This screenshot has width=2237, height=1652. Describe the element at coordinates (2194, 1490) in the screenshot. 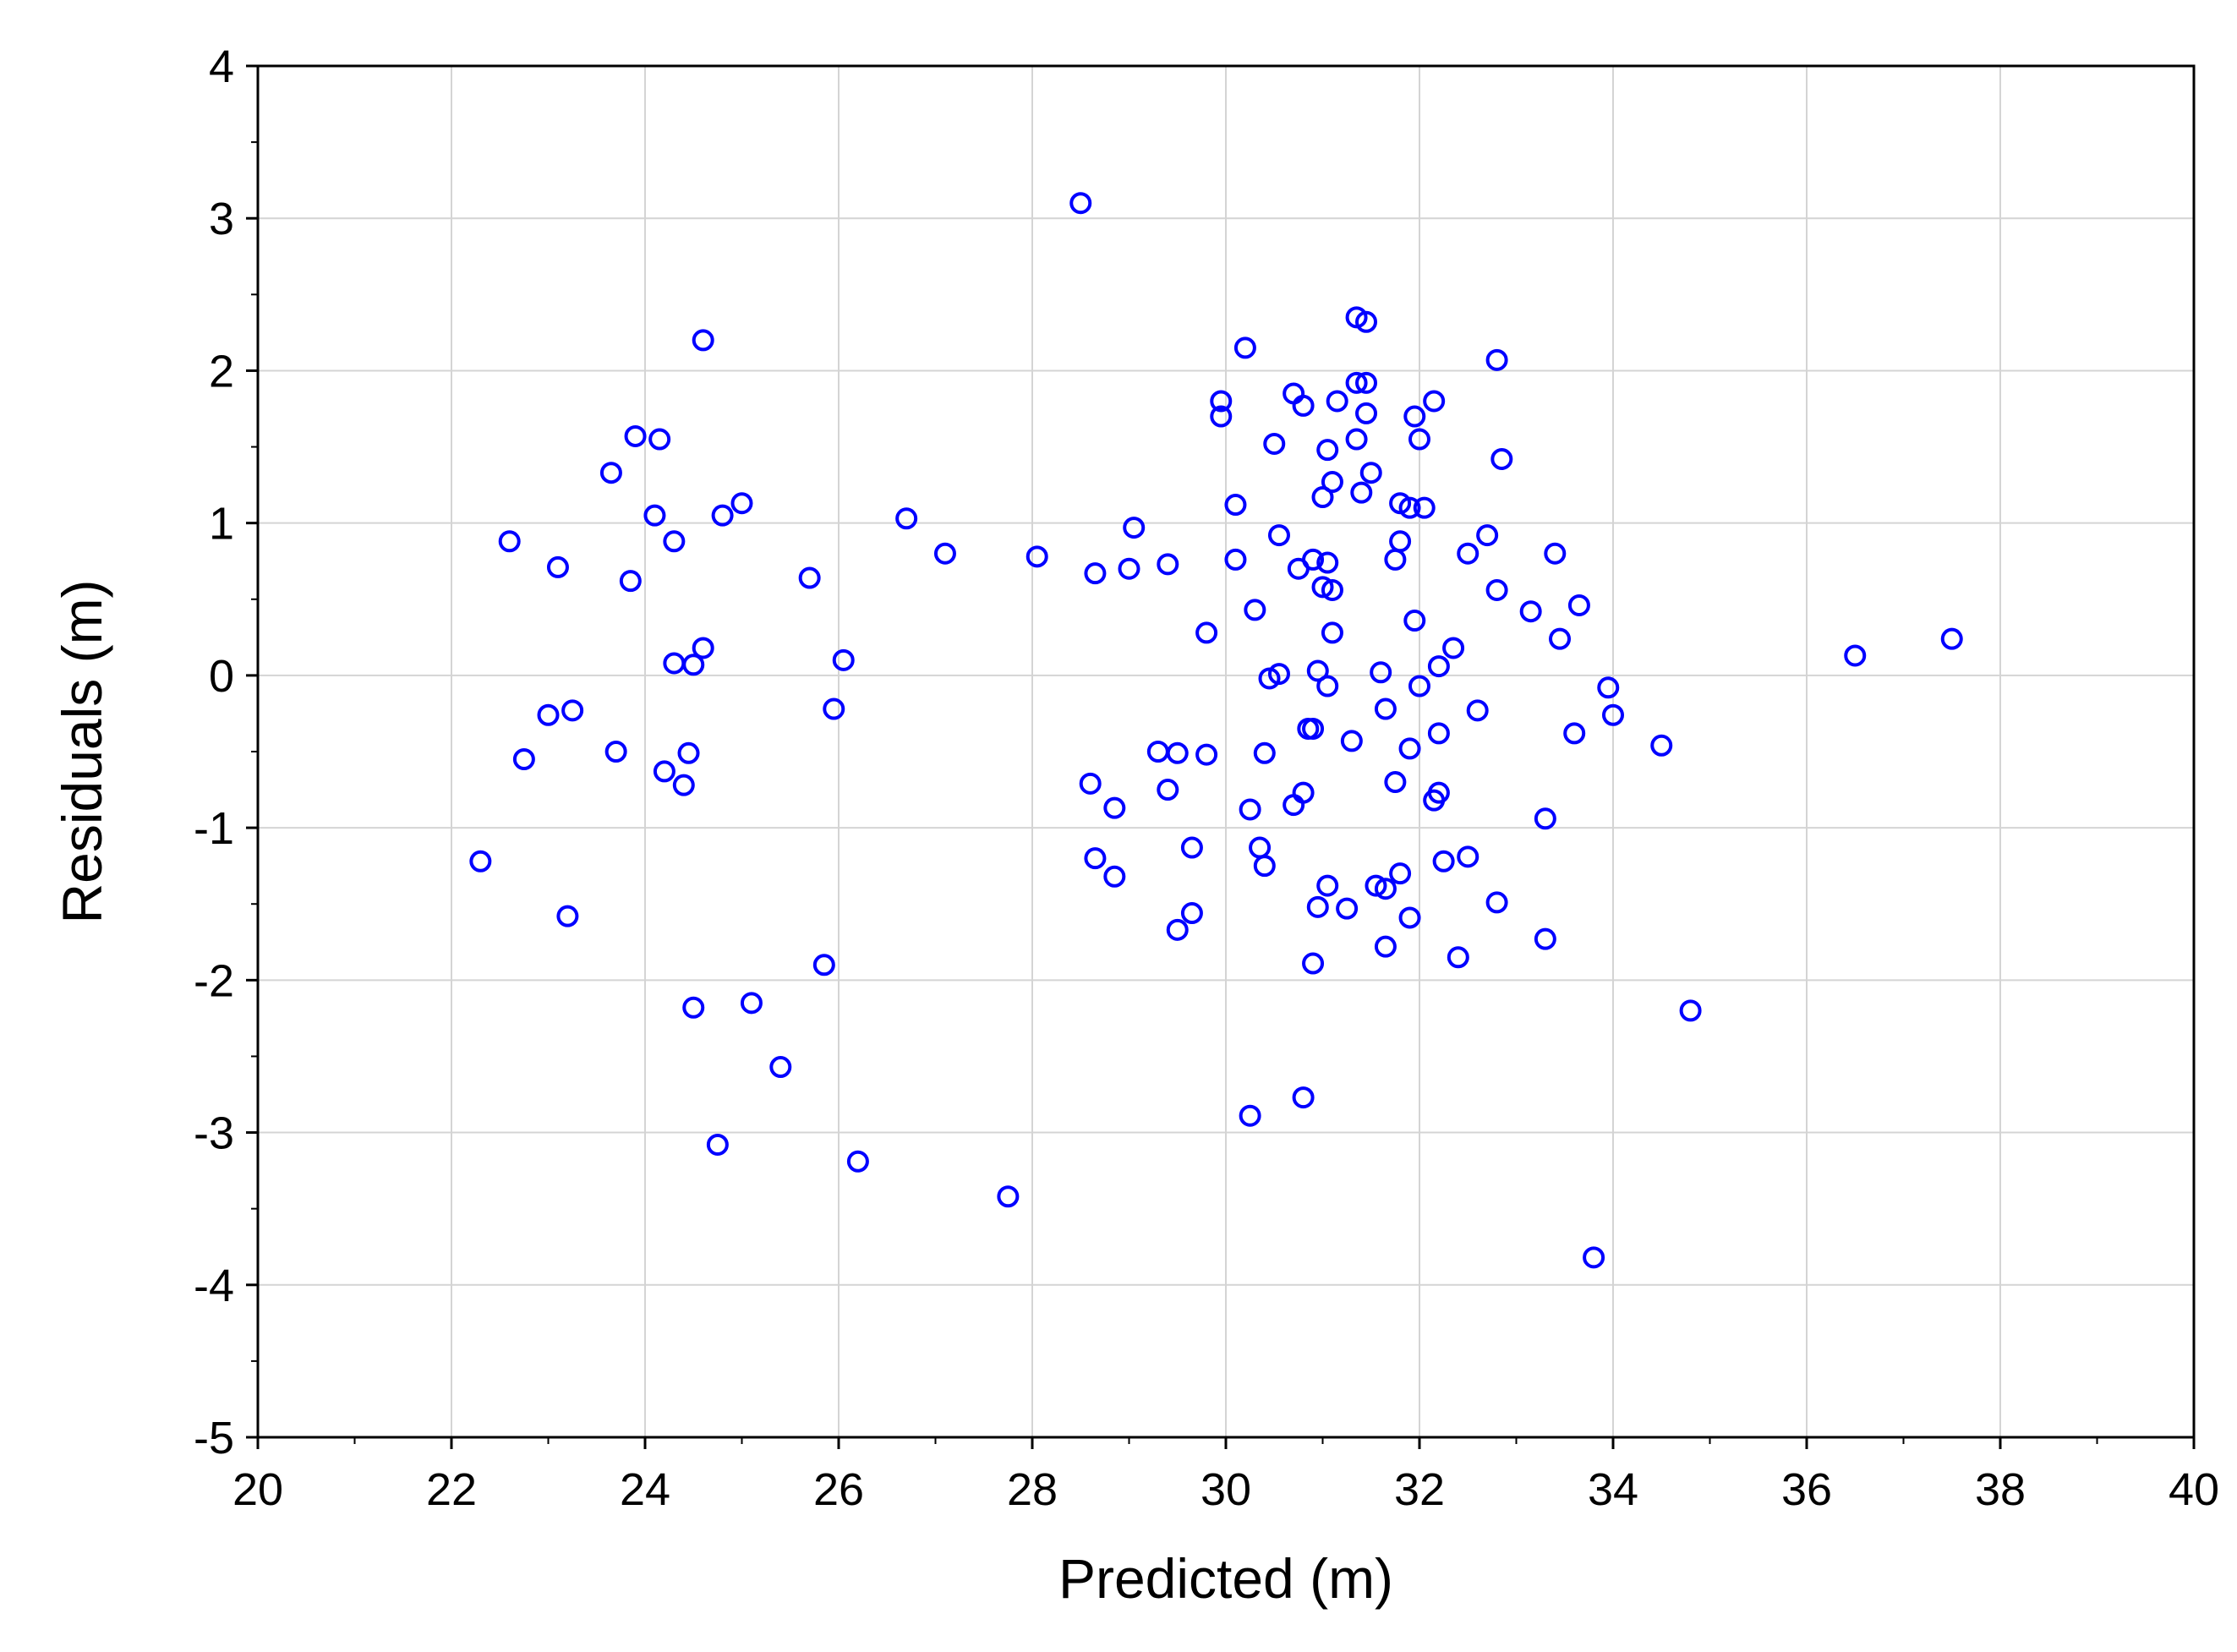

I see `x-tick-label: 40` at that location.